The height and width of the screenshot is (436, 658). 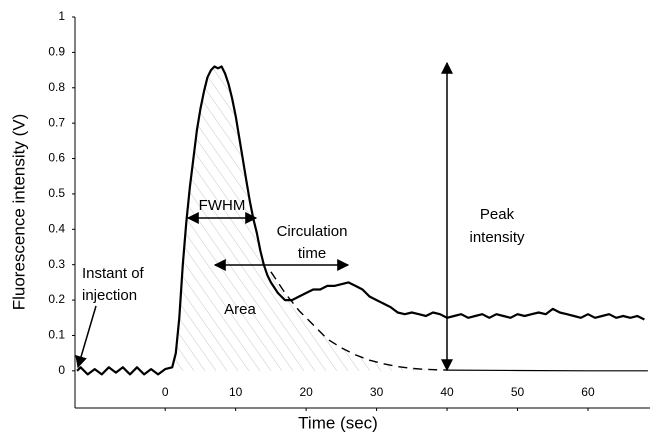 What do you see at coordinates (240, 309) in the screenshot?
I see `annotation: Area` at bounding box center [240, 309].